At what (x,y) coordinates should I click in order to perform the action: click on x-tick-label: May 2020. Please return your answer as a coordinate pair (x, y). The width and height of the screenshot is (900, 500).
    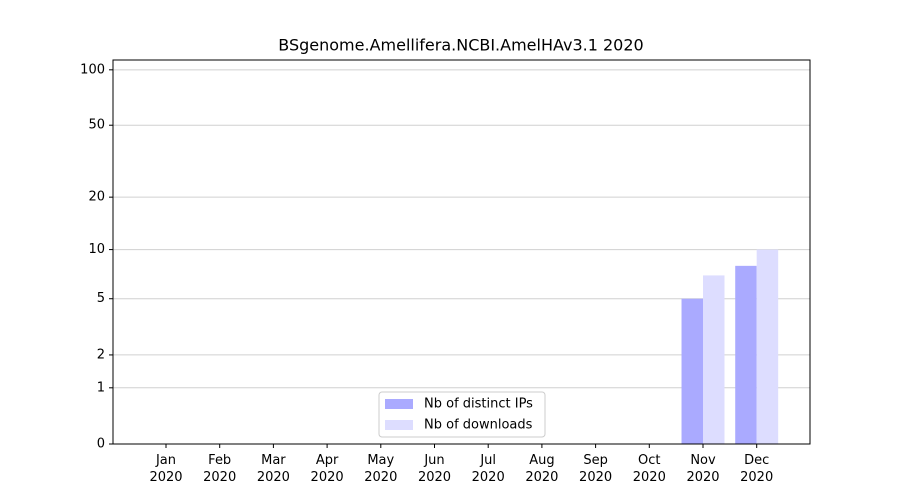
    Looking at the image, I should click on (381, 469).